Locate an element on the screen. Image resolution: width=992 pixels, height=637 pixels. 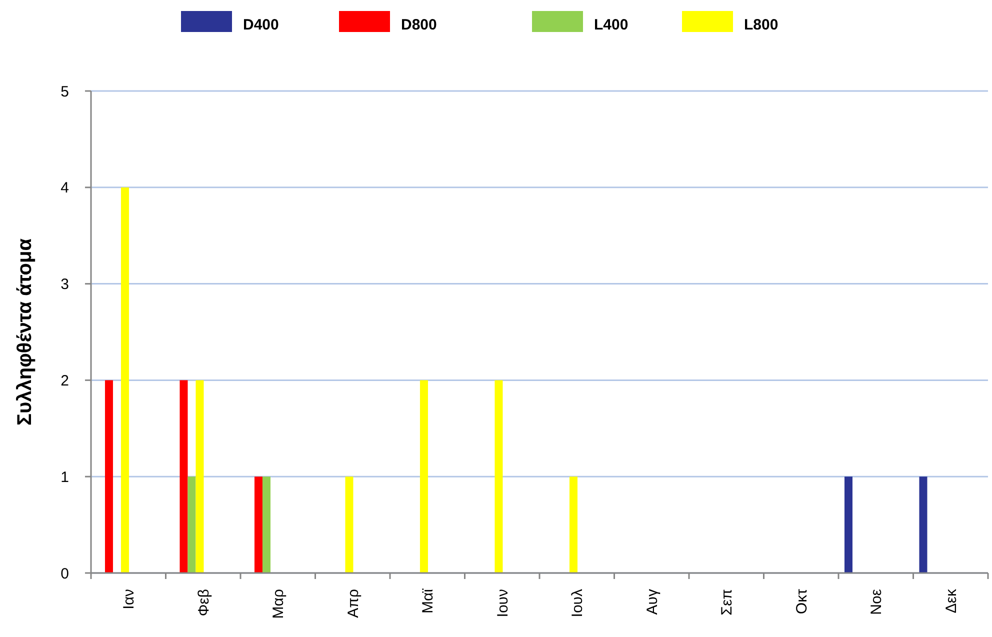
legend-label: L400 is located at coordinates (611, 25).